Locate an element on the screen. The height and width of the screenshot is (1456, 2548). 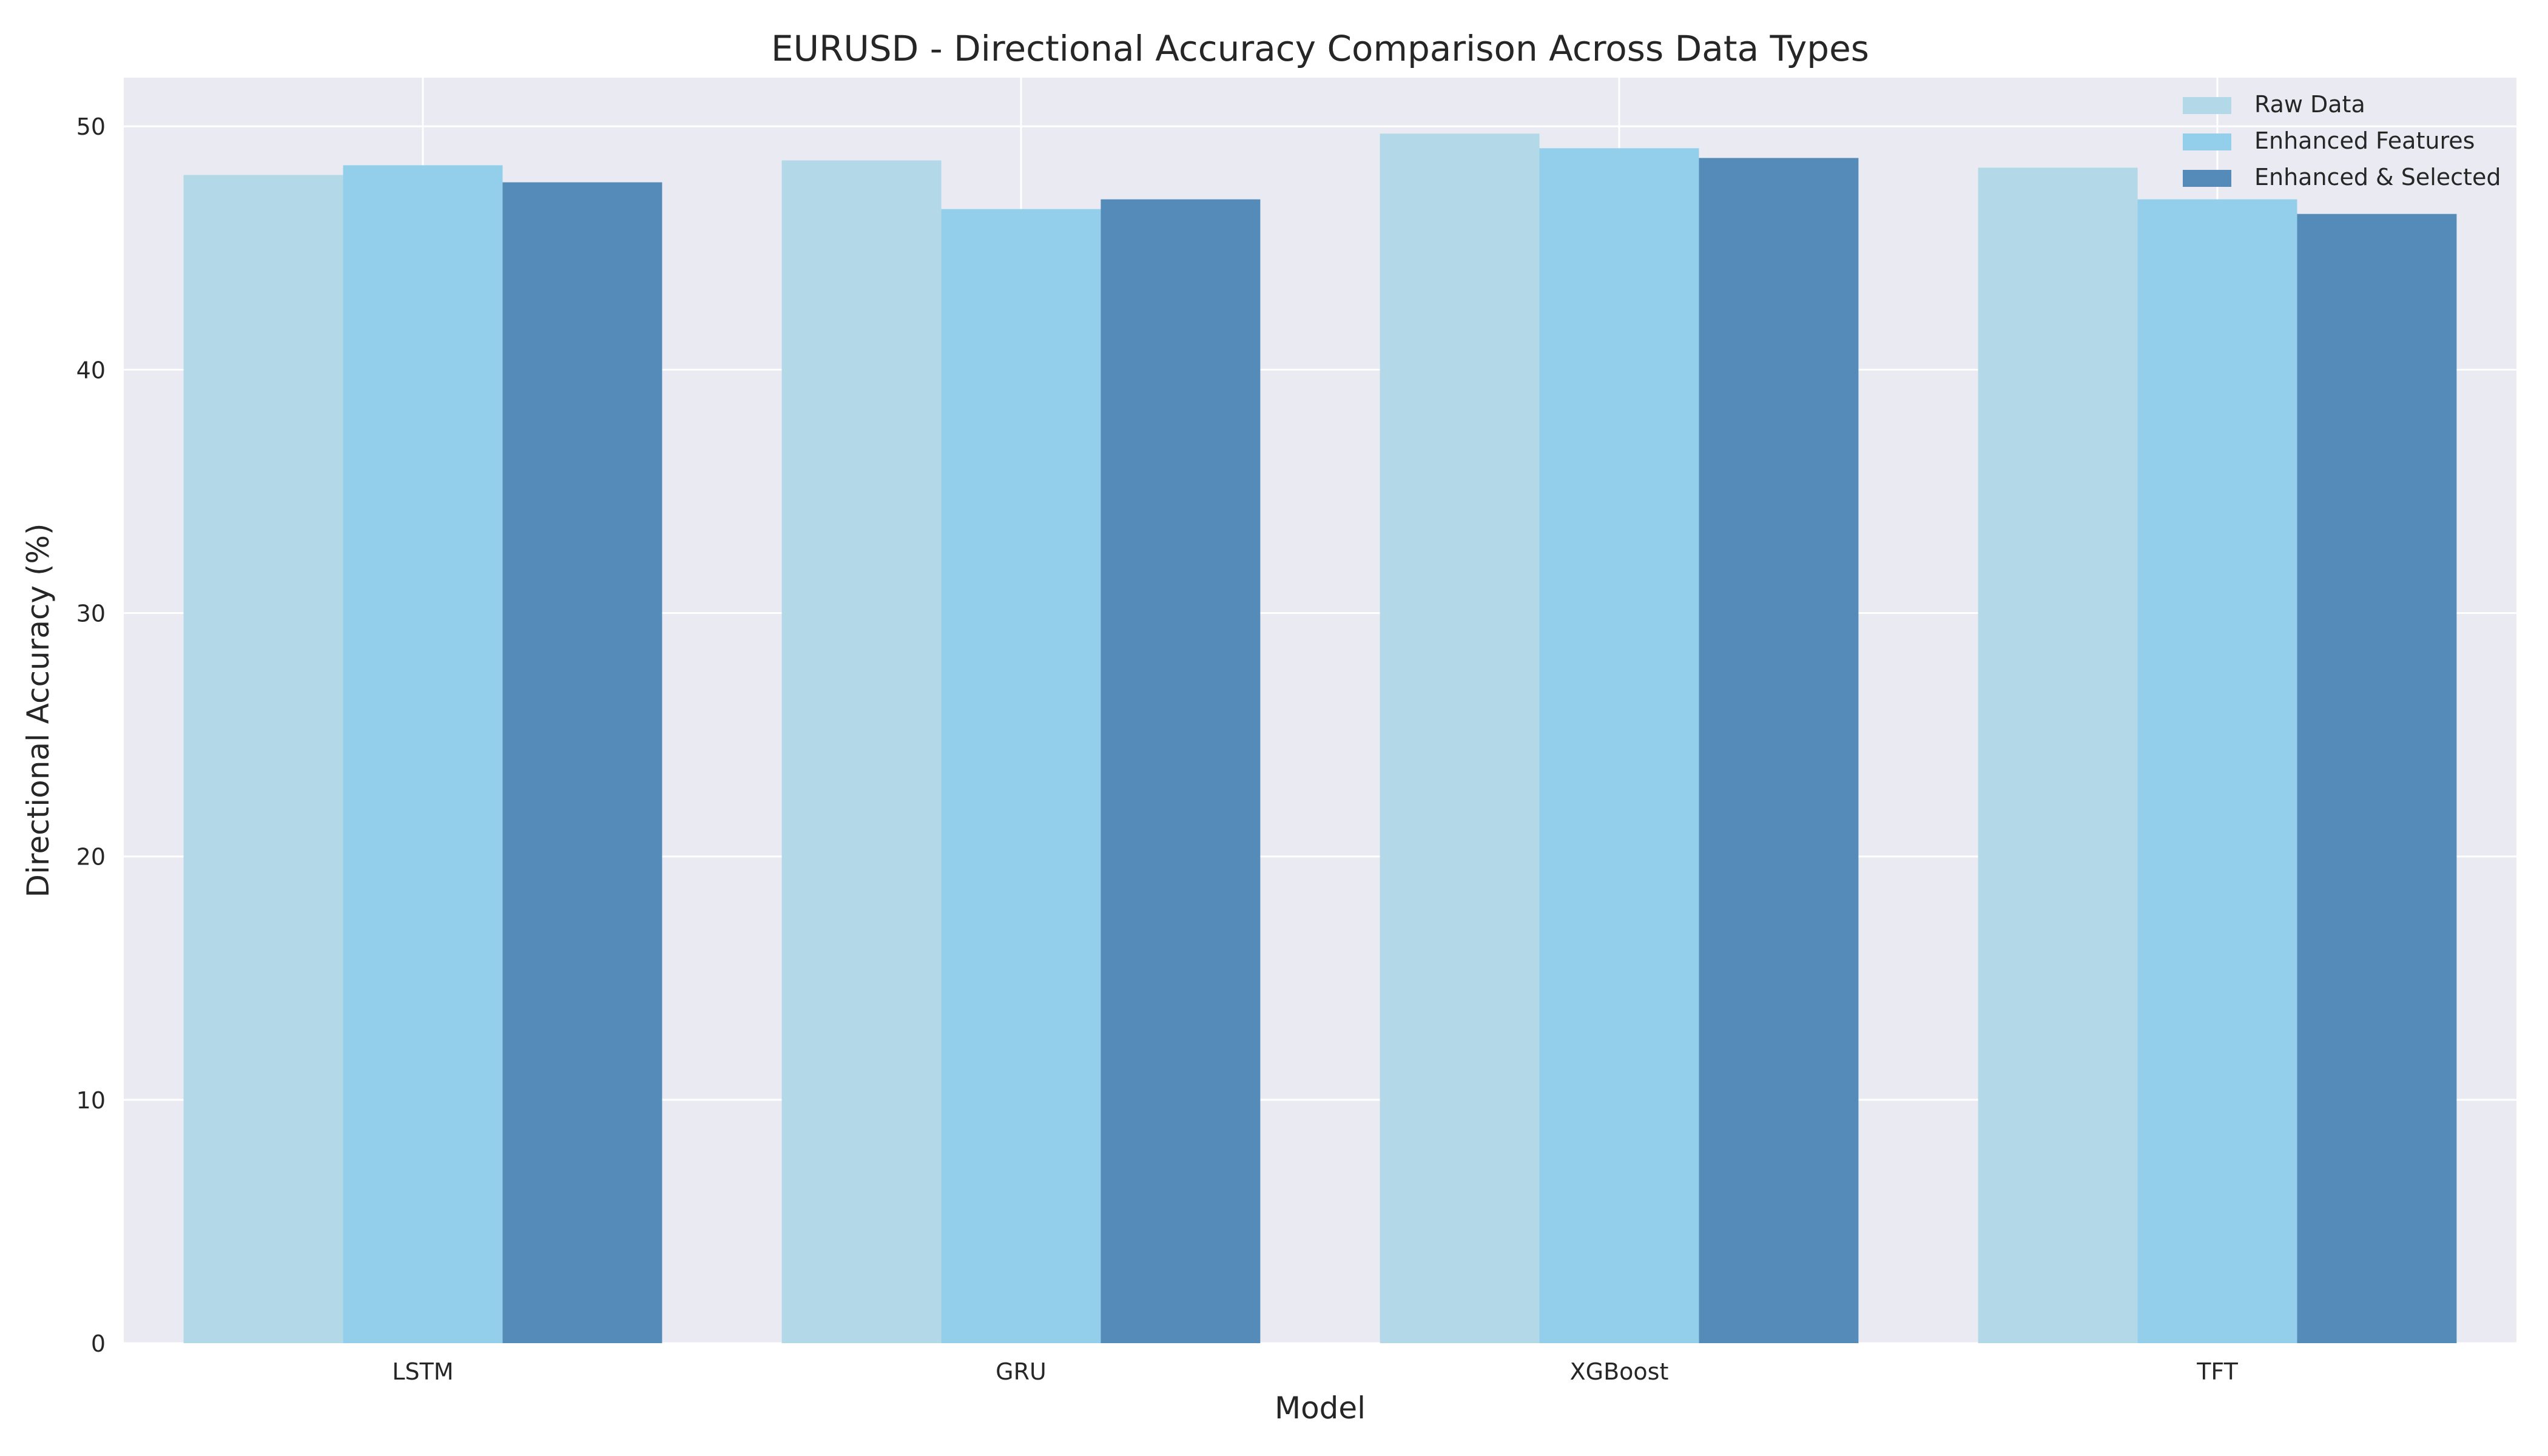
x-tick-label: TFT is located at coordinates (2217, 1371).